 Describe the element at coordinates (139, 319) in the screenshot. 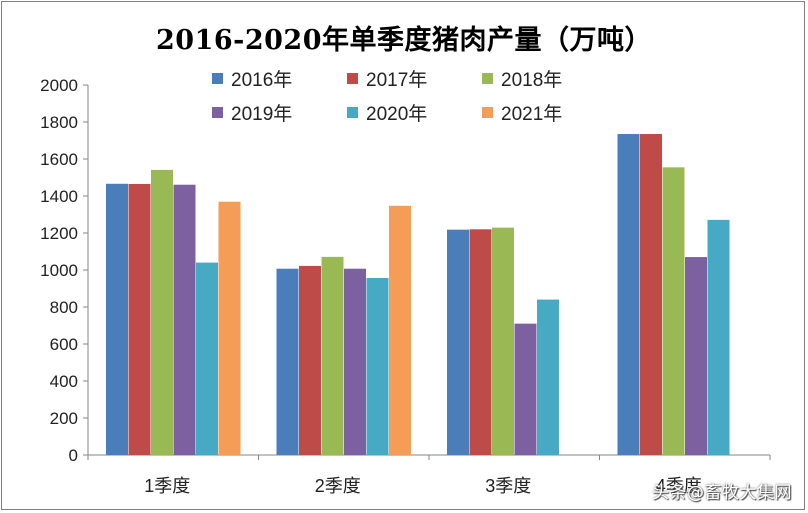

I see `bar-2017年-1季度` at that location.